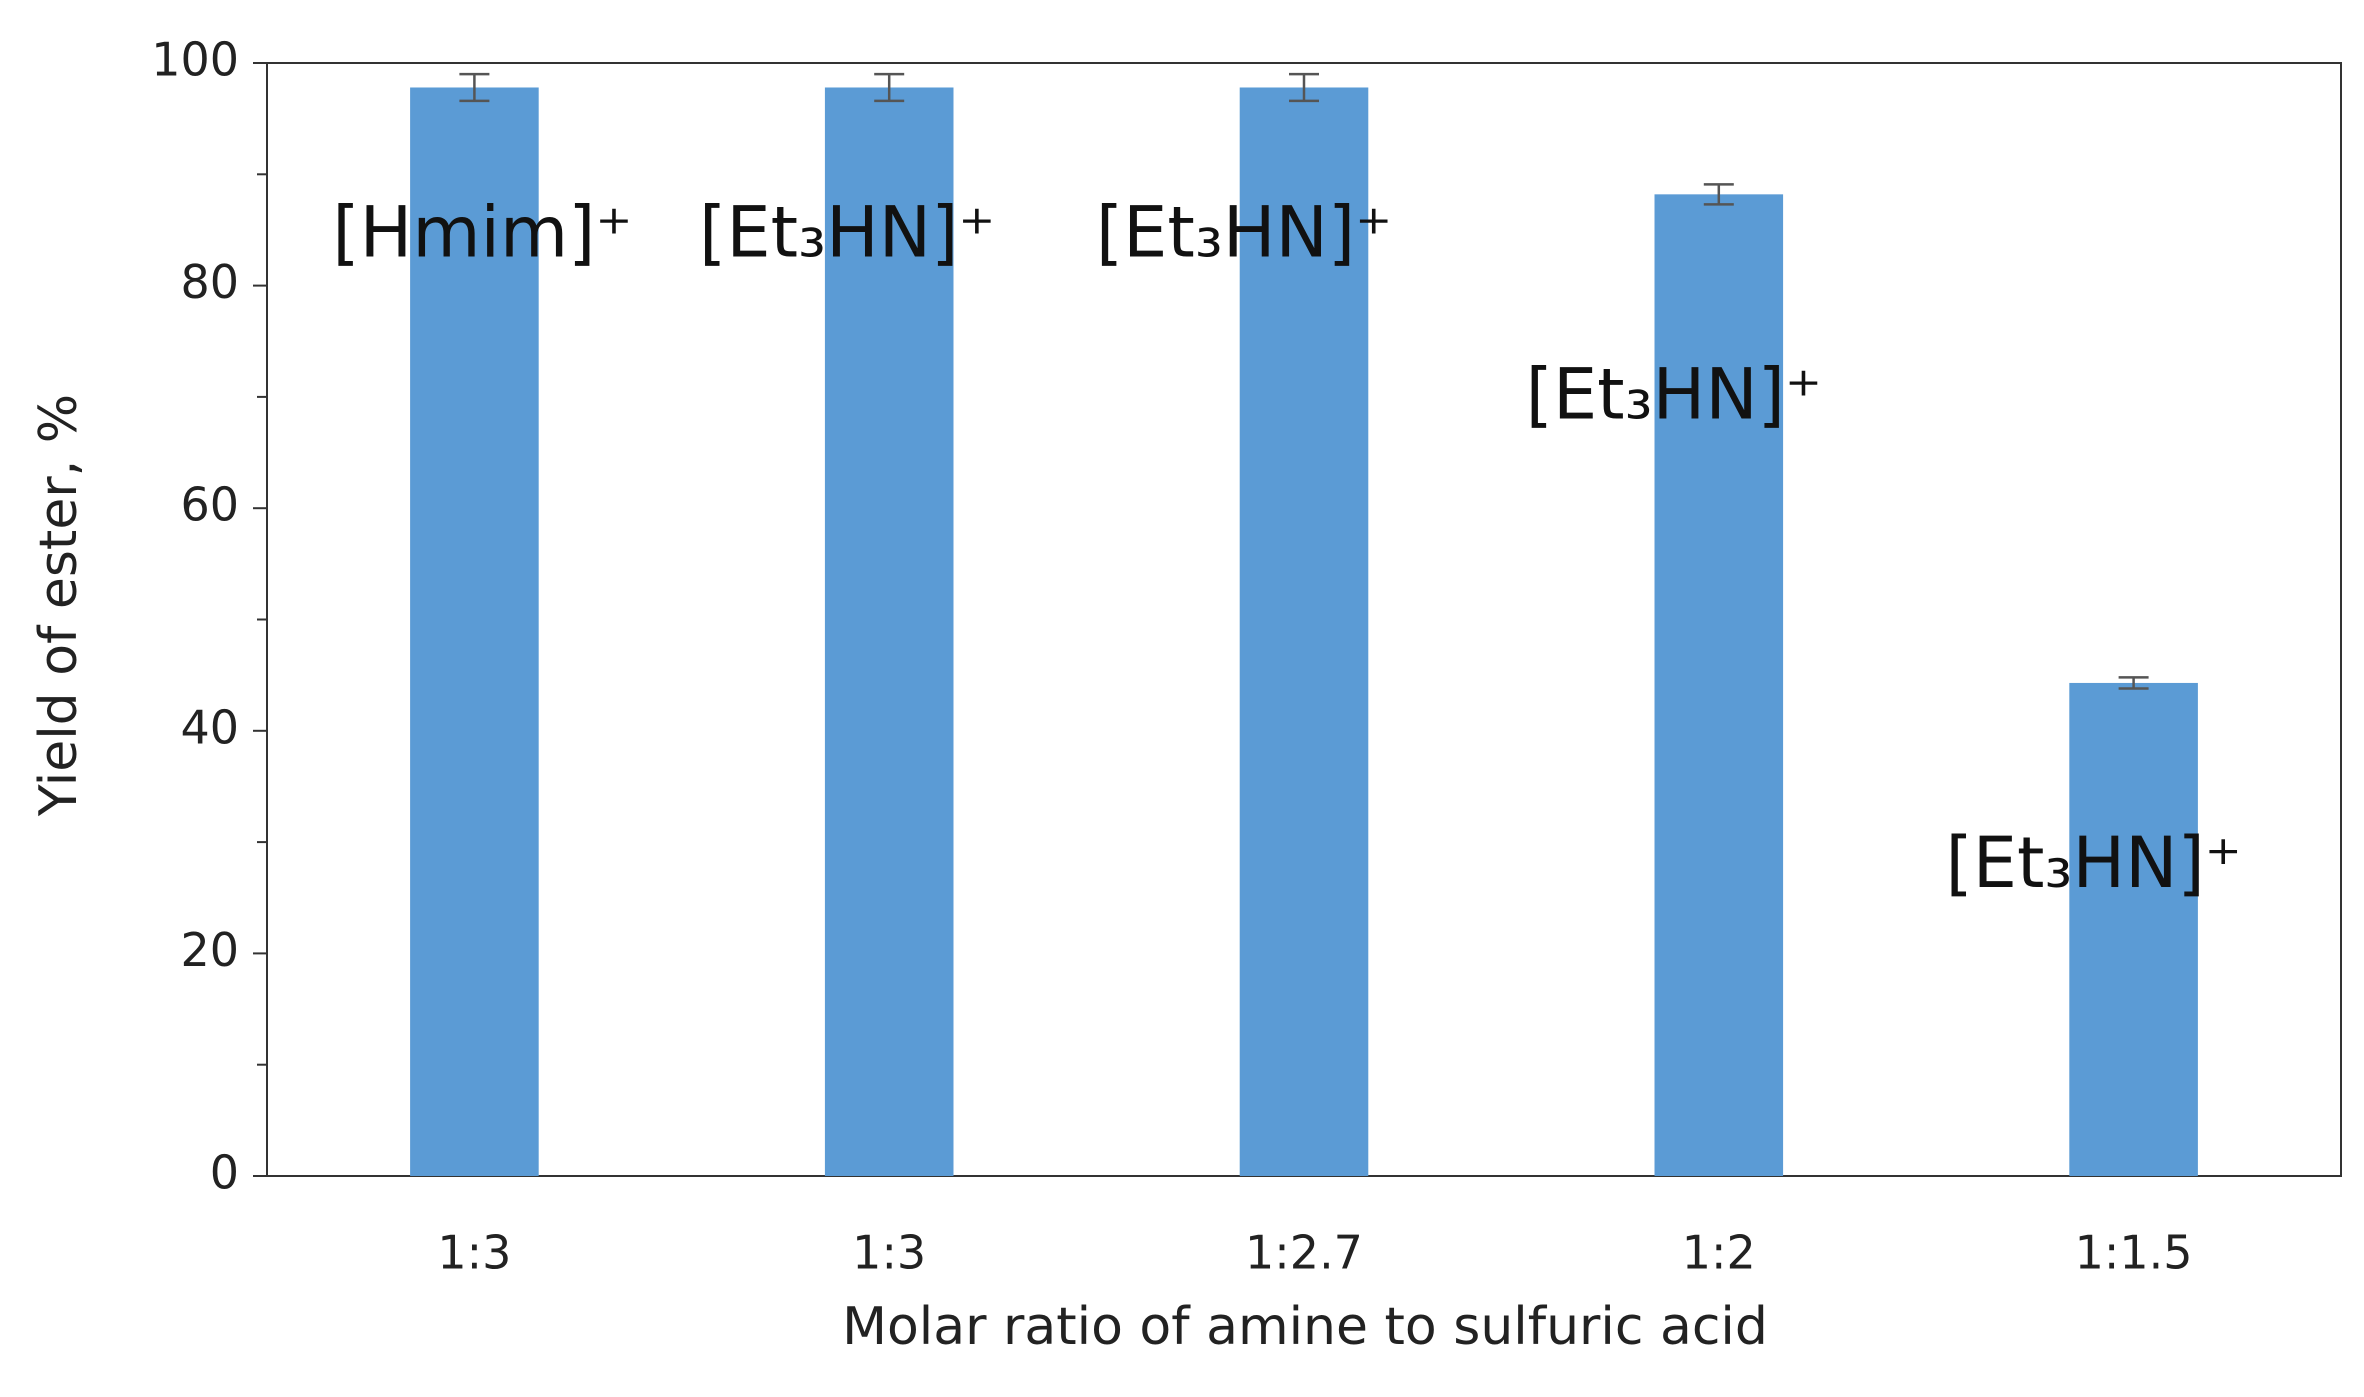 Image resolution: width=2364 pixels, height=1397 pixels. Describe the element at coordinates (209, 505) in the screenshot. I see `y-tick-label: 60` at that location.